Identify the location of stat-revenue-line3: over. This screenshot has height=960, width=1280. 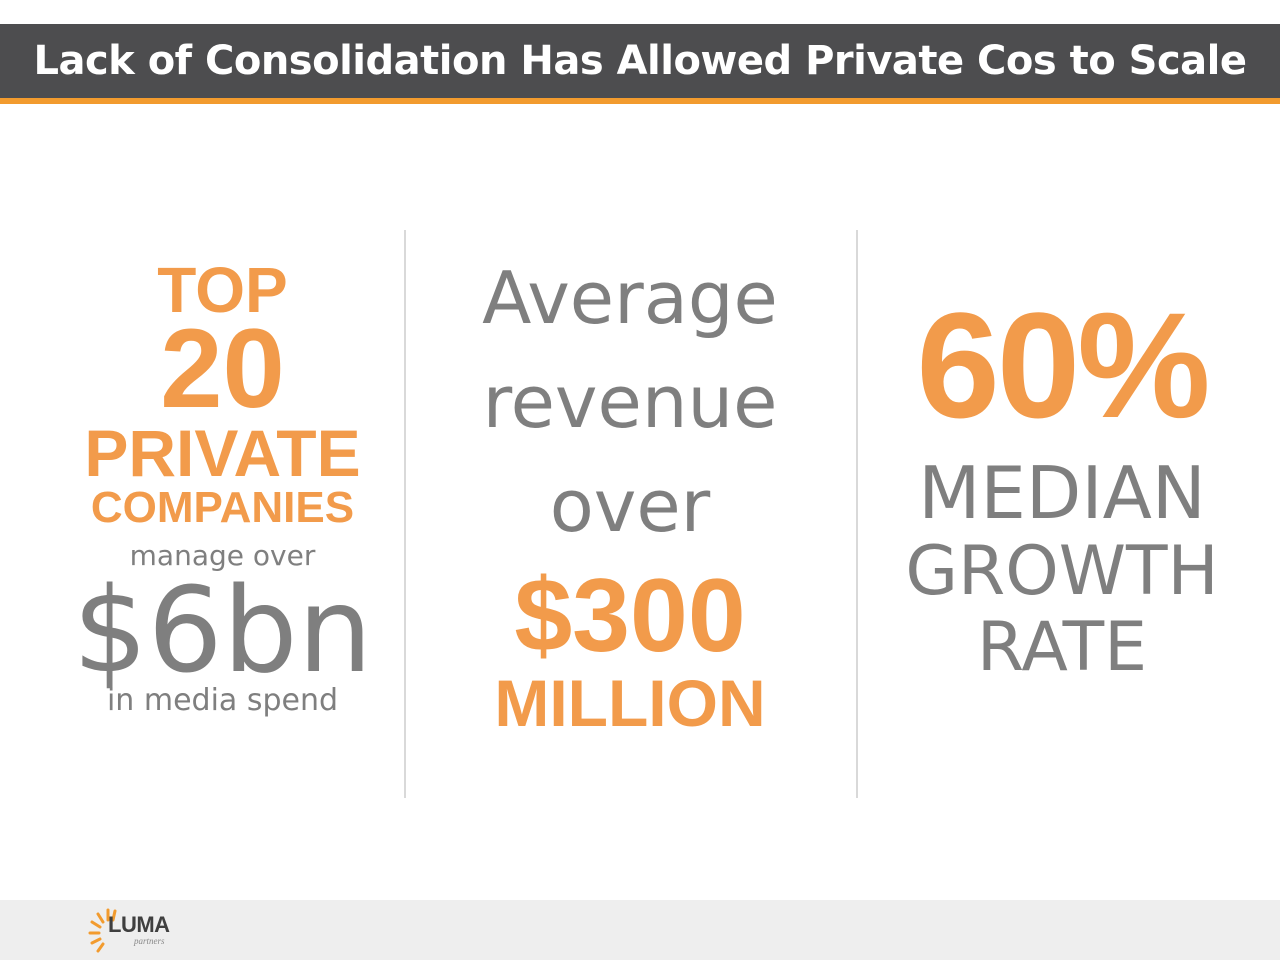
(630, 506).